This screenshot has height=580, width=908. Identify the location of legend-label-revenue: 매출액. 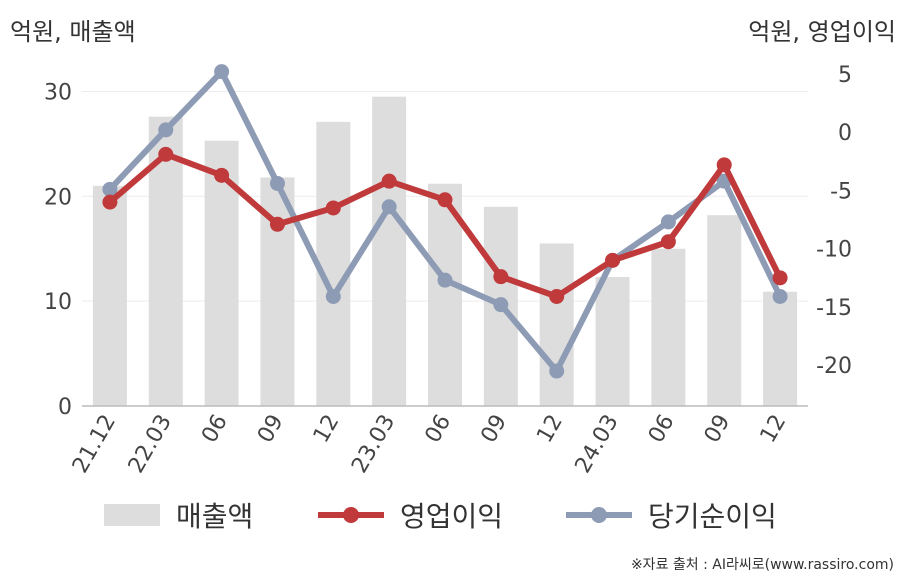
(215, 516).